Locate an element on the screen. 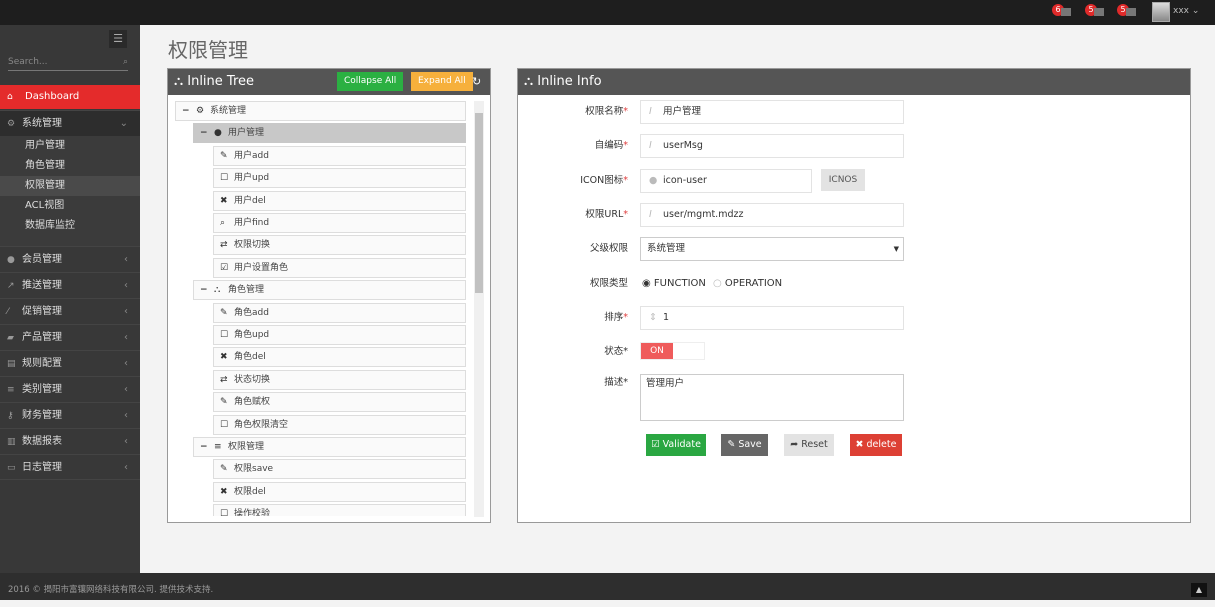 This screenshot has height=607, width=1215. tree-node: ✎ 权限save is located at coordinates (339, 469).